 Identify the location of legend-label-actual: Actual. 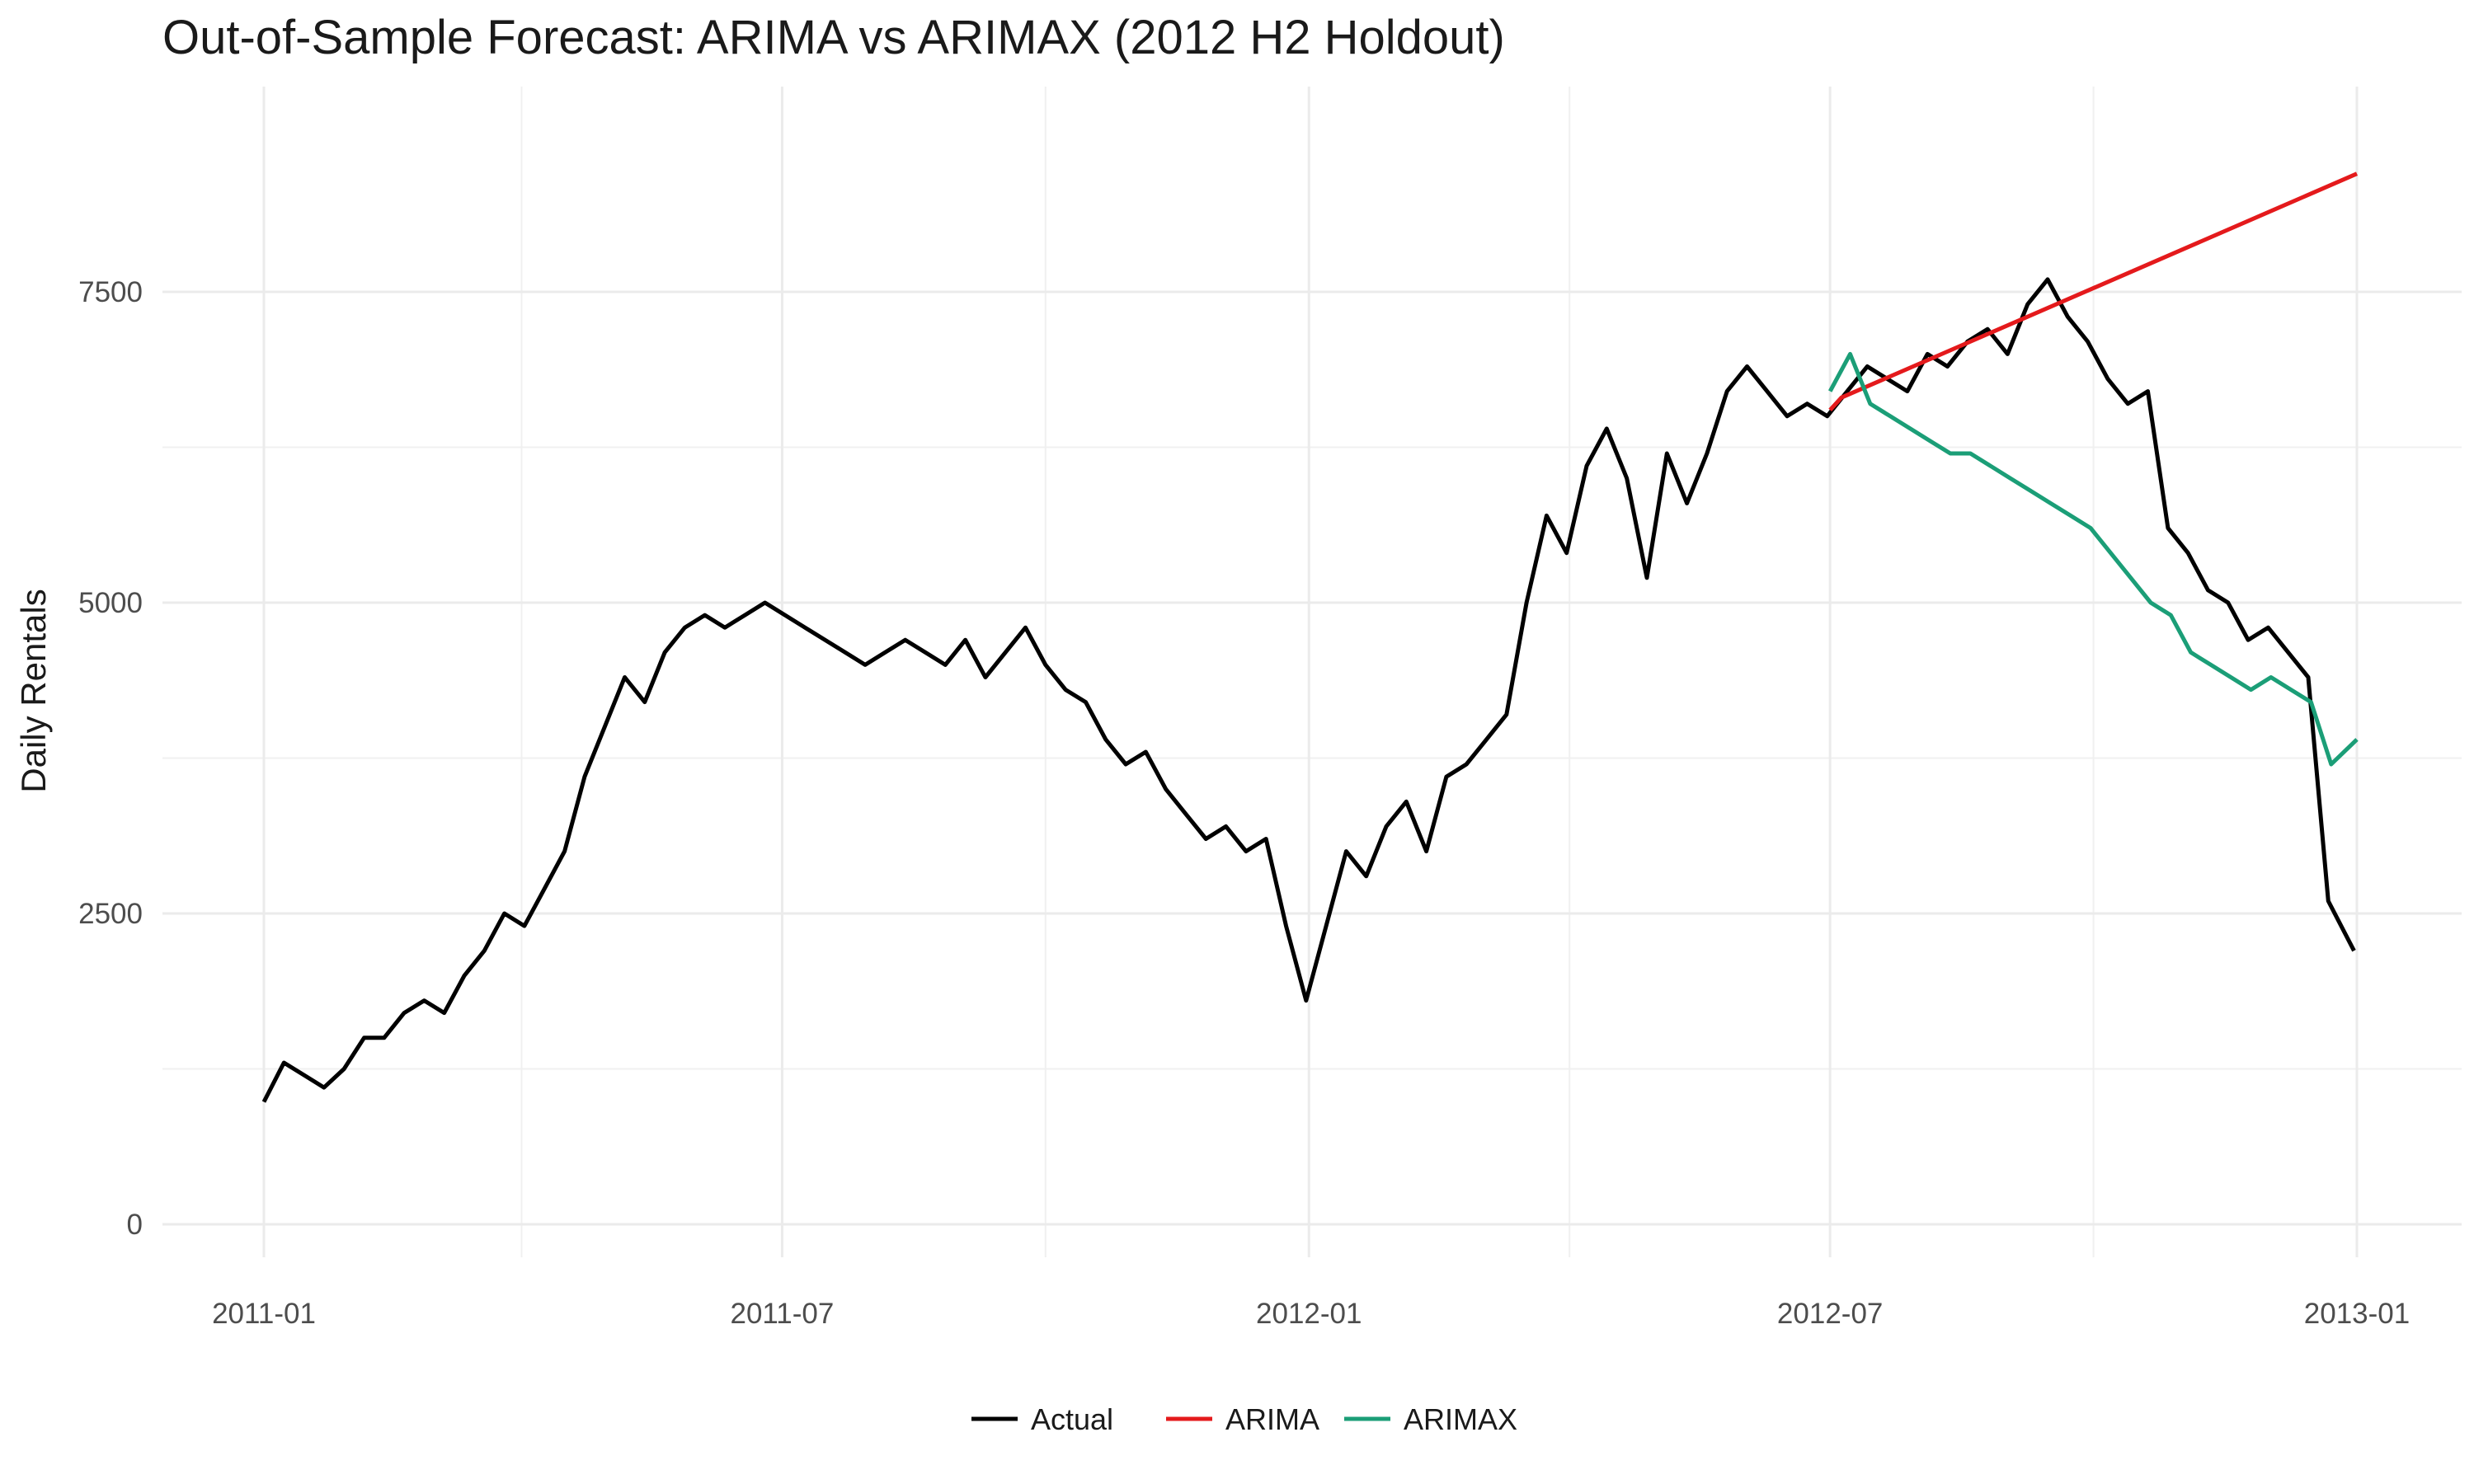
(1072, 1419).